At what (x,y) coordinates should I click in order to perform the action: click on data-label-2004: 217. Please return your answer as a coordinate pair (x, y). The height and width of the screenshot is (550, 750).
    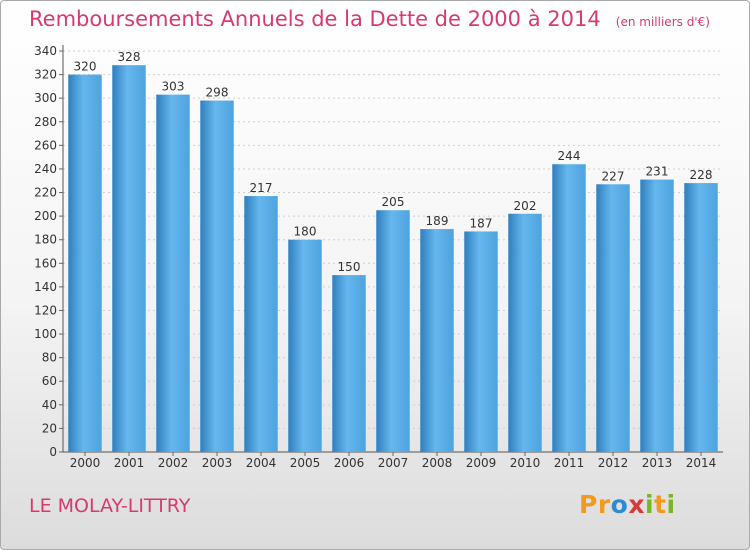
    Looking at the image, I should click on (261, 188).